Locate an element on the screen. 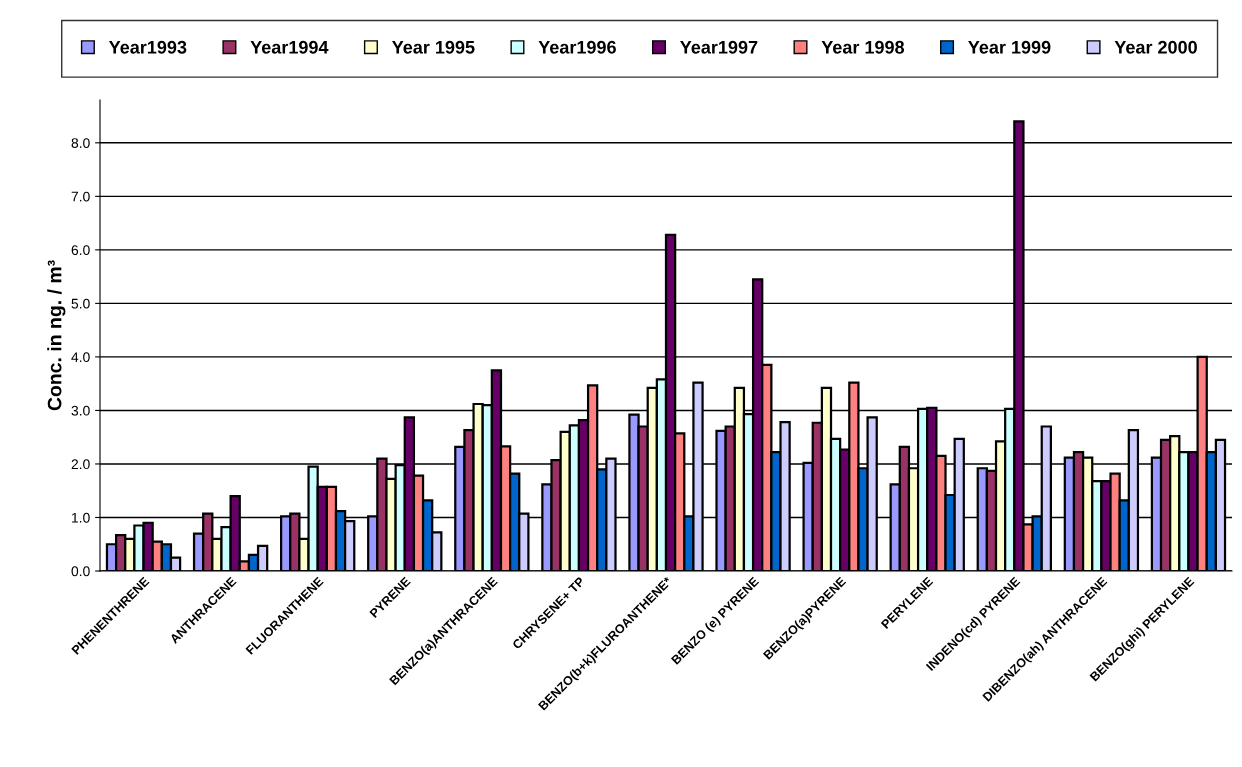  legend-label: Year1993 is located at coordinates (147, 47).